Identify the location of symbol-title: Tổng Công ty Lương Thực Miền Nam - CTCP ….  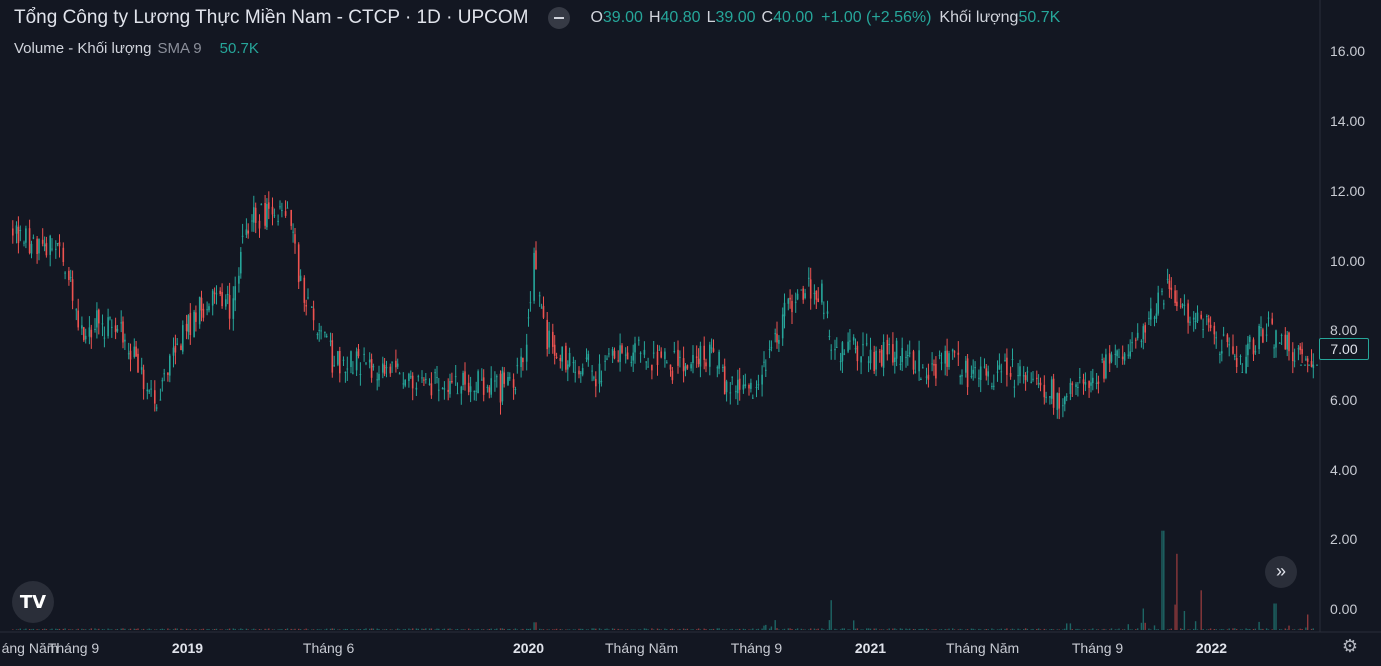
(271, 17).